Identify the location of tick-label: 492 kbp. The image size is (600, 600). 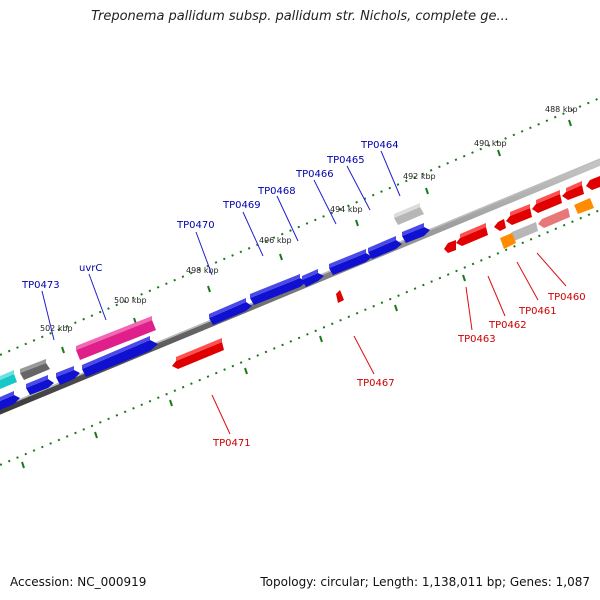
(419, 176).